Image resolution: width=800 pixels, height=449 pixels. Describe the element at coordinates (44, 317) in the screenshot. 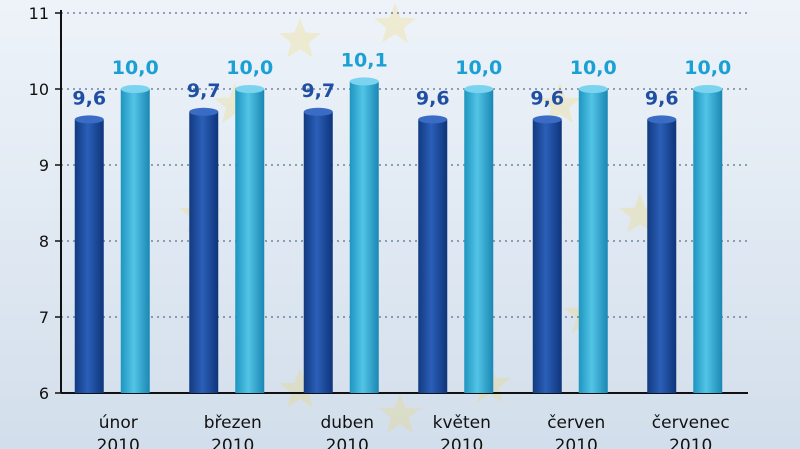

I see `y-tick-label: 7` at that location.